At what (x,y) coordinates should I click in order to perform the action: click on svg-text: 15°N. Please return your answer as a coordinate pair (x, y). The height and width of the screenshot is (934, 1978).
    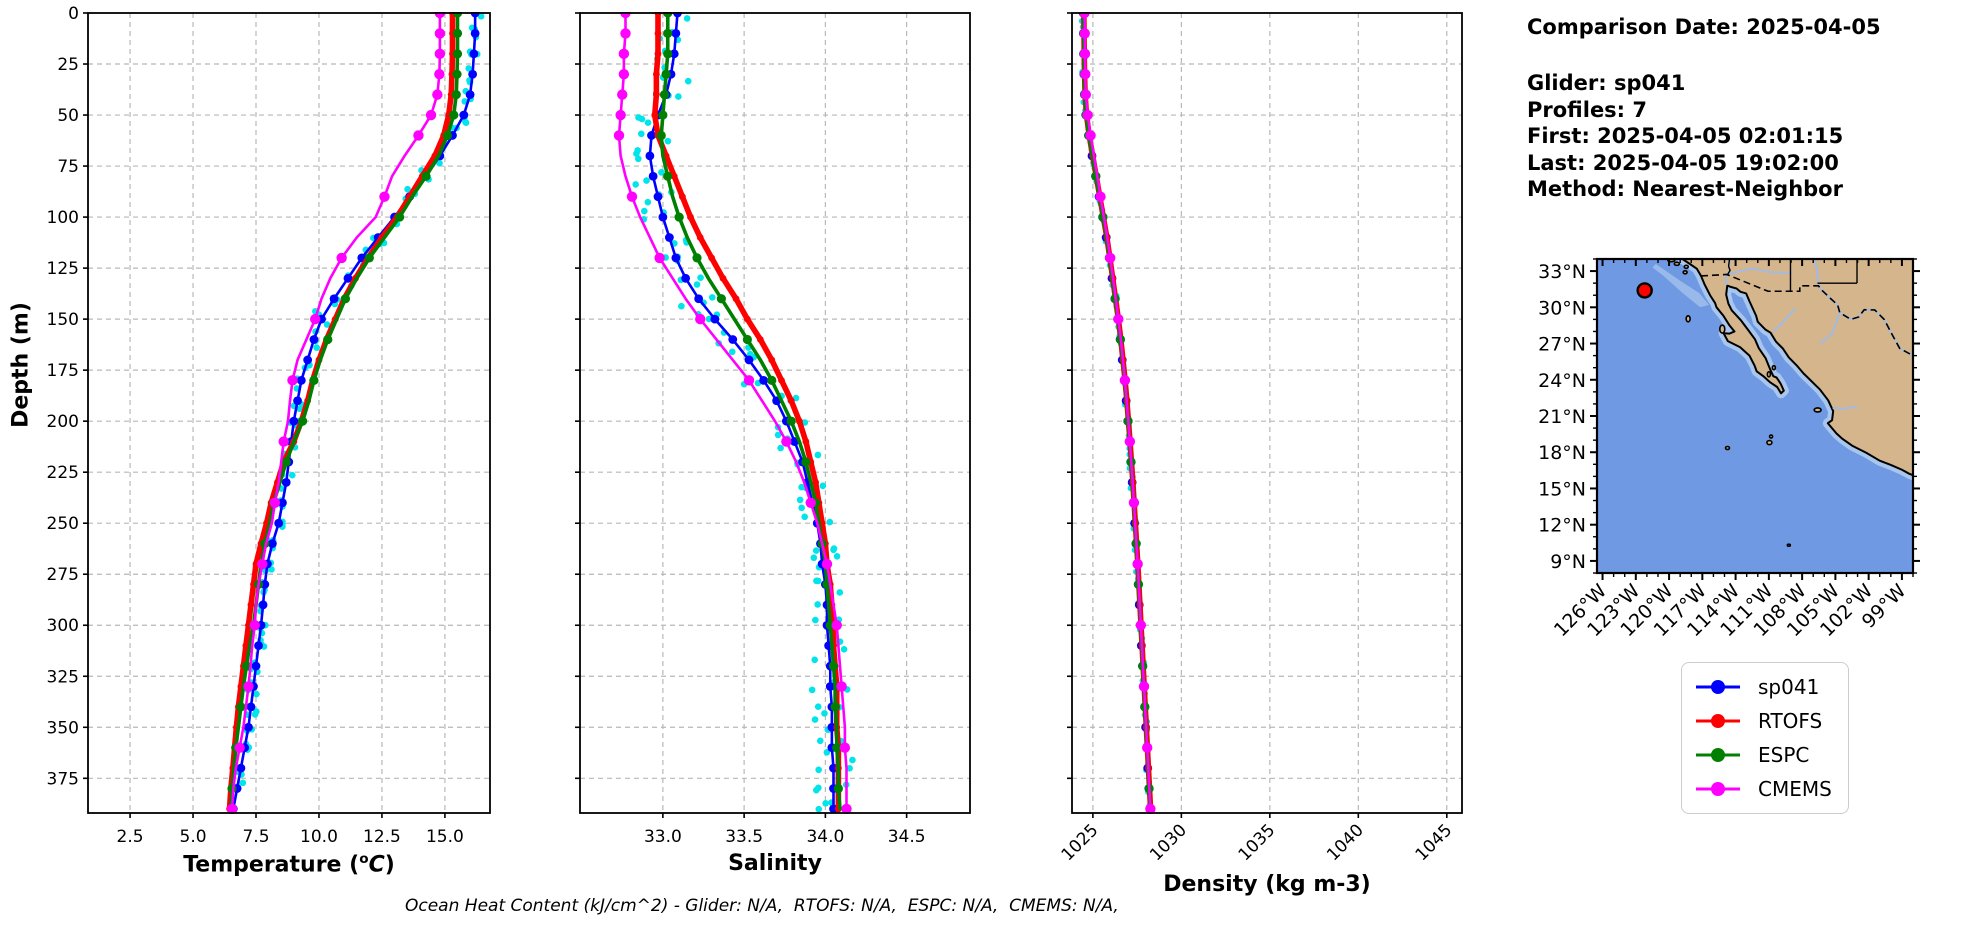
    Looking at the image, I should click on (1562, 489).